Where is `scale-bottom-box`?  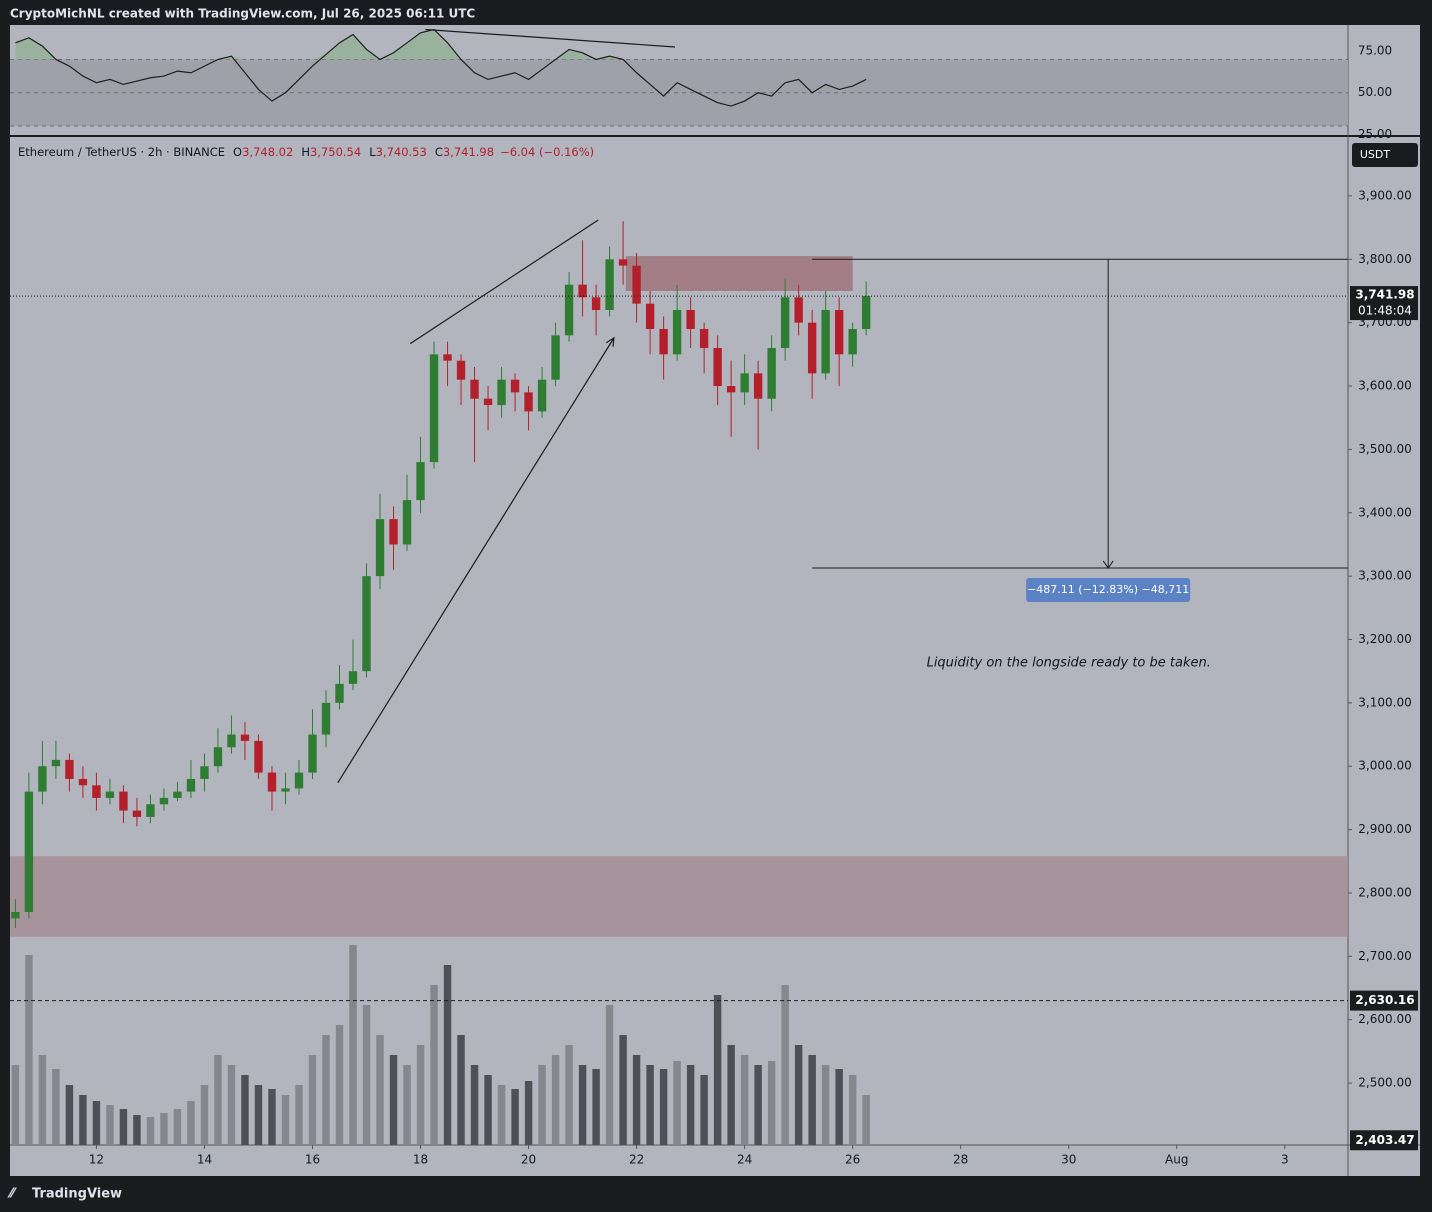 scale-bottom-box is located at coordinates (1384, 1140).